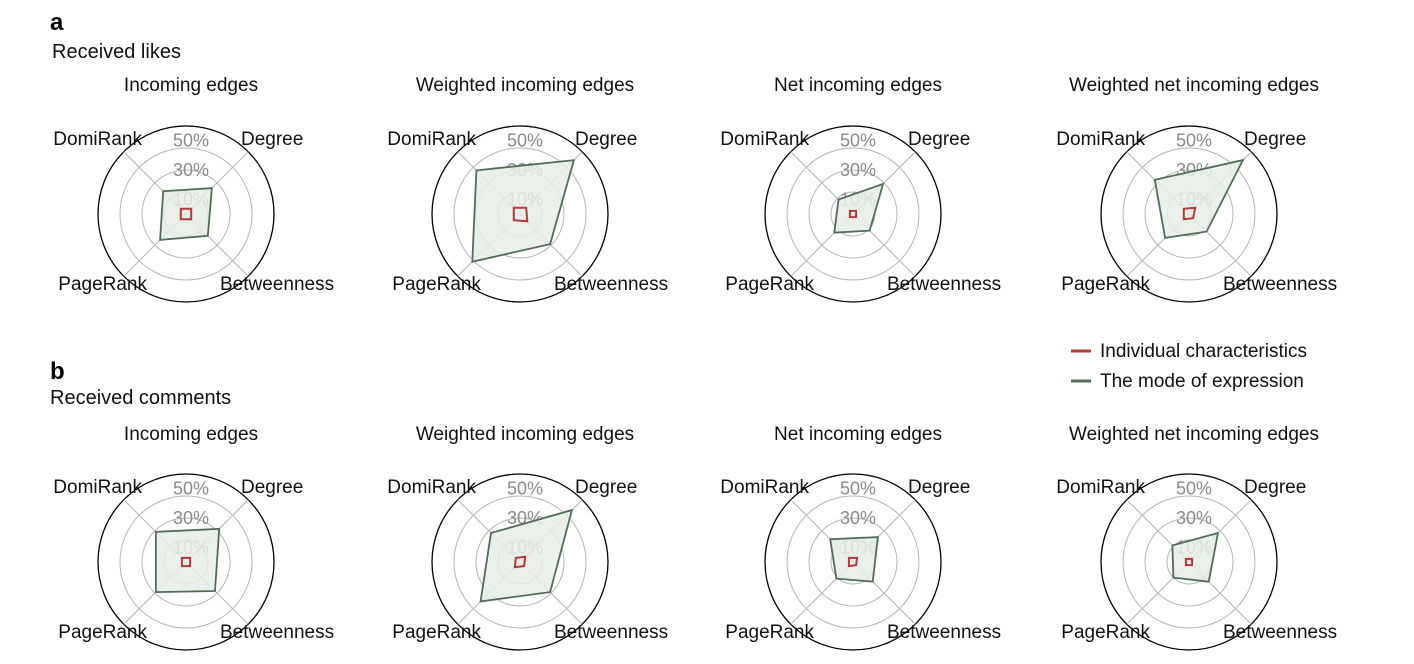 The height and width of the screenshot is (664, 1414). What do you see at coordinates (116, 52) in the screenshot?
I see `section-title-a: Received likes` at bounding box center [116, 52].